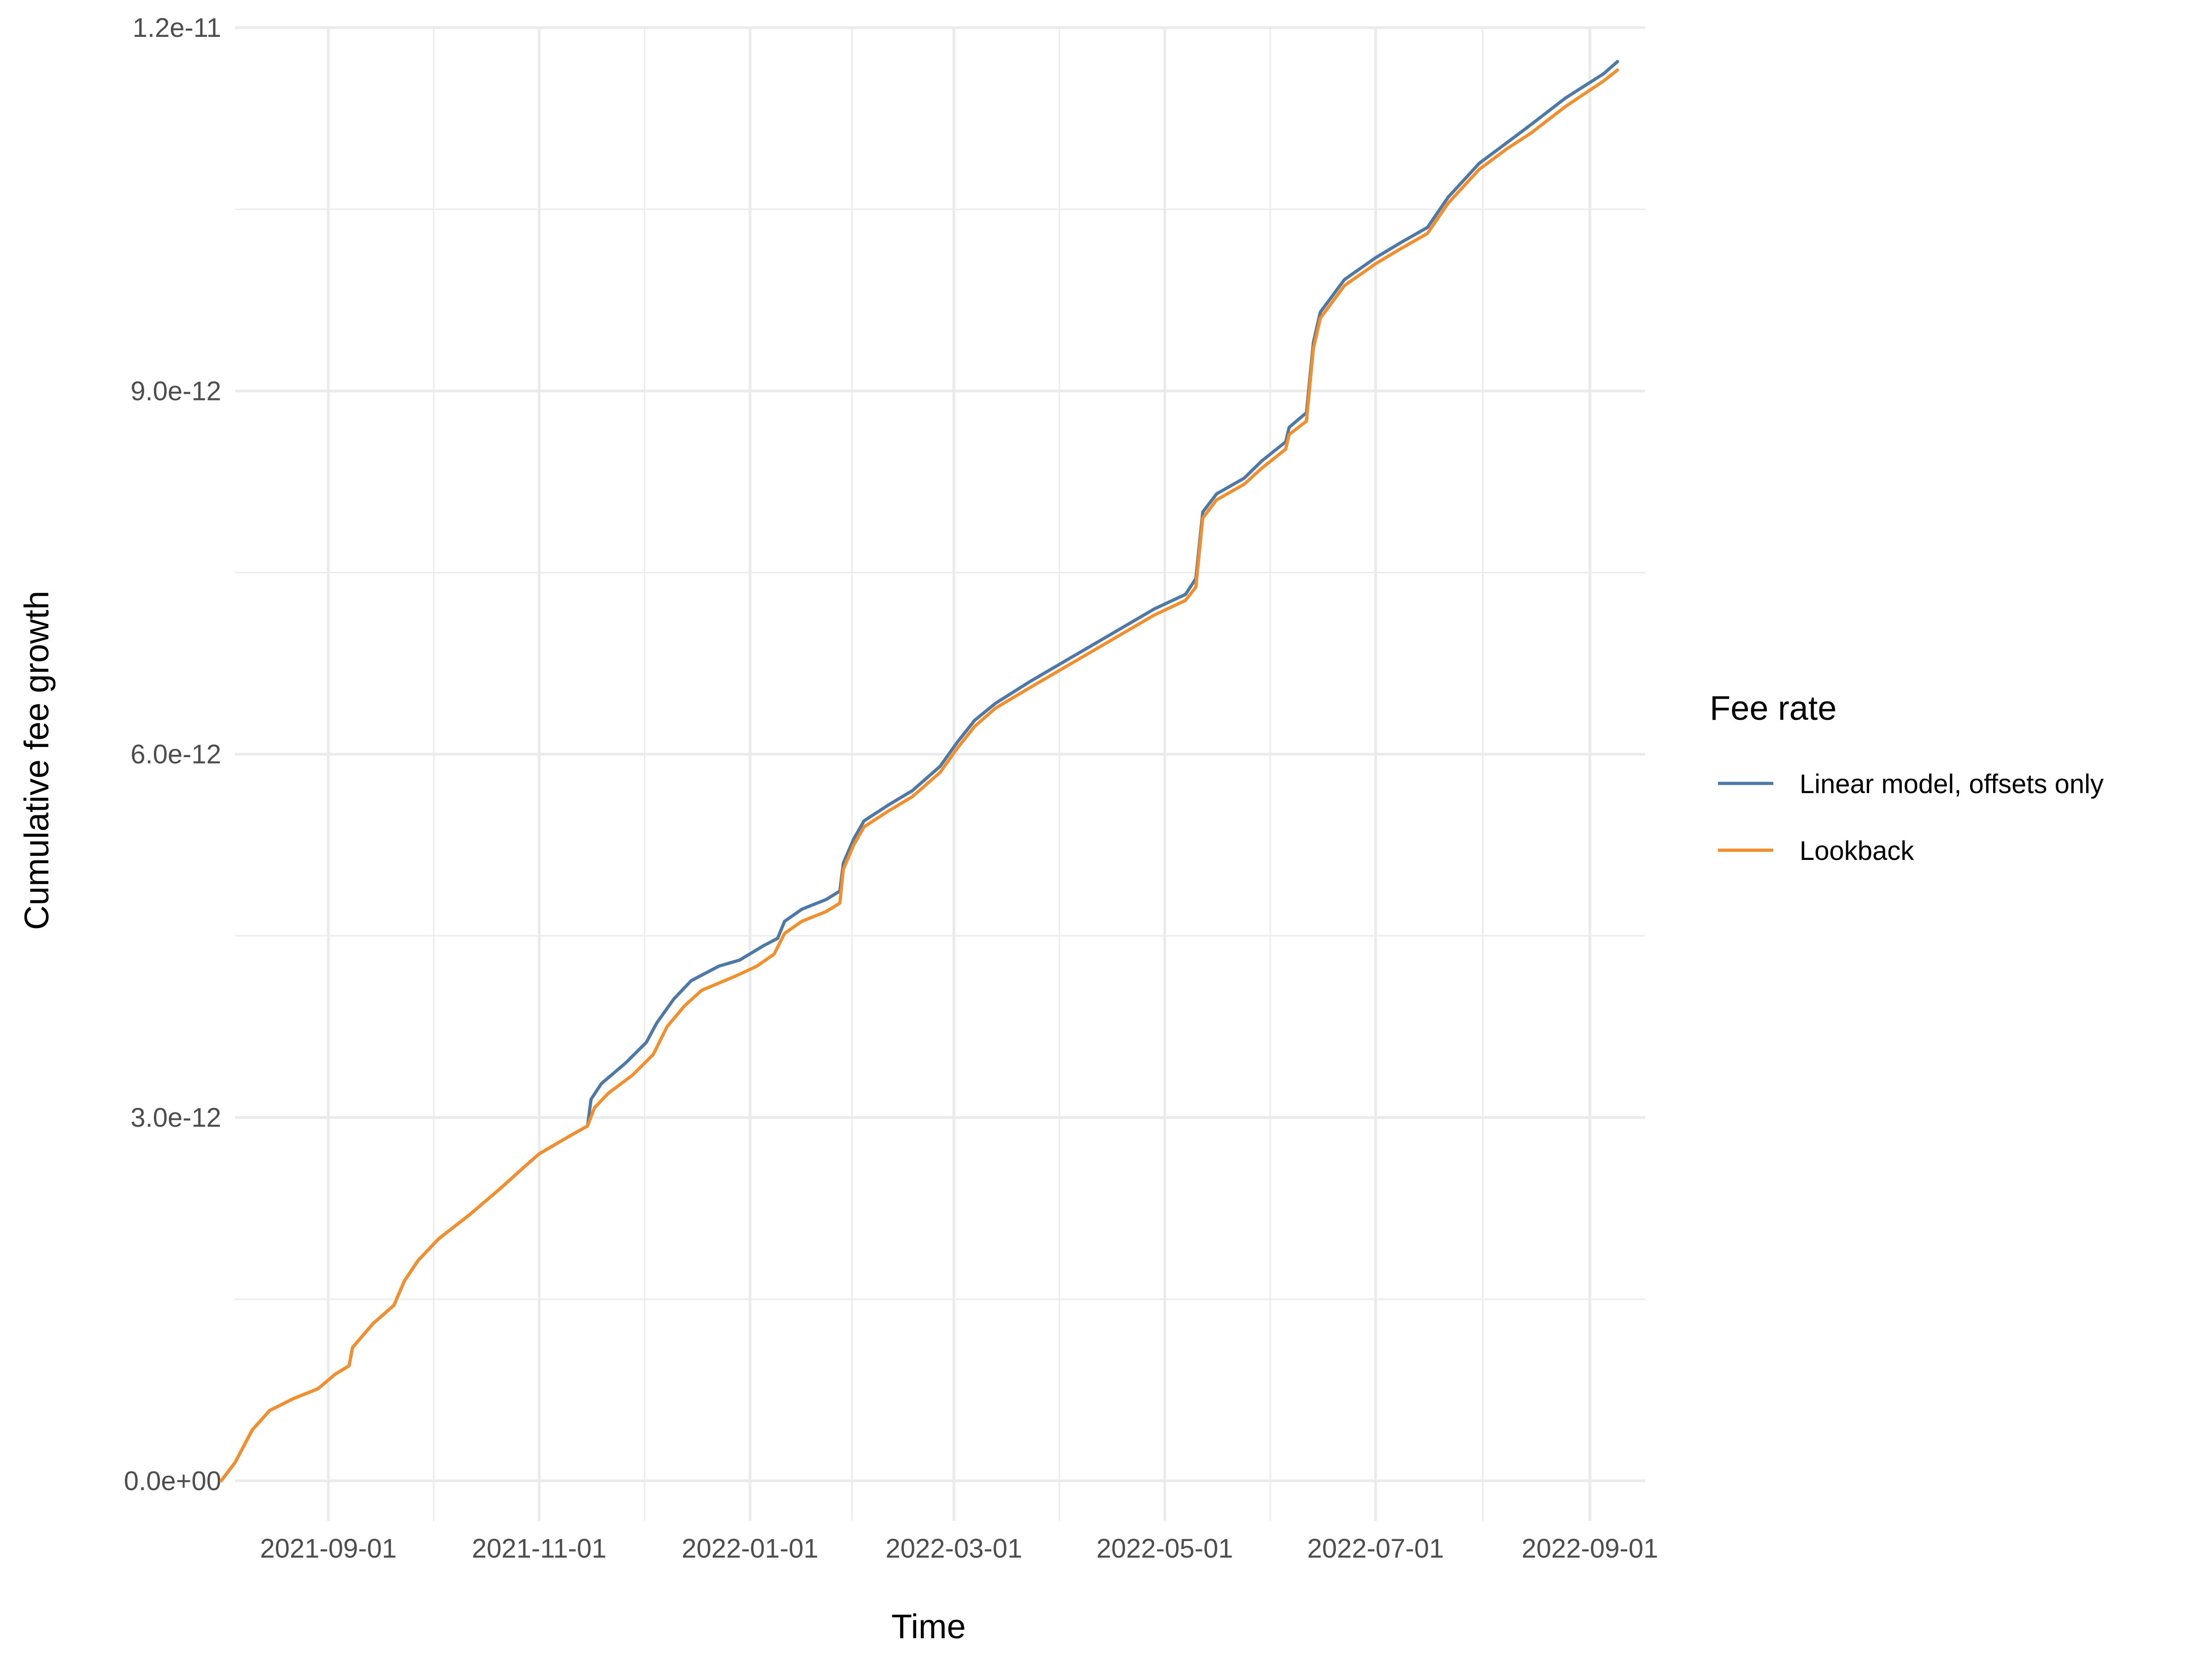 The image size is (2212, 1659). What do you see at coordinates (175, 755) in the screenshot?
I see `y-tick-label: 6.0e-12` at bounding box center [175, 755].